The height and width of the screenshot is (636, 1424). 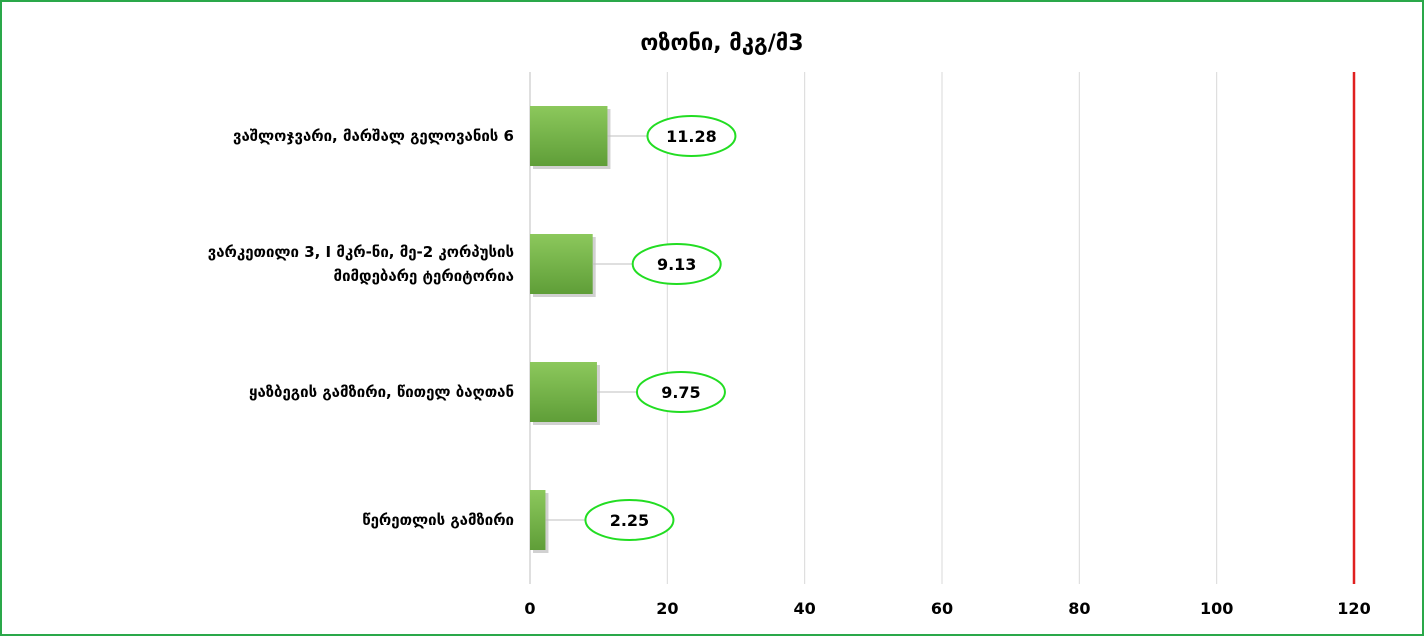 What do you see at coordinates (1079, 608) in the screenshot?
I see `x-tick-label: 80` at bounding box center [1079, 608].